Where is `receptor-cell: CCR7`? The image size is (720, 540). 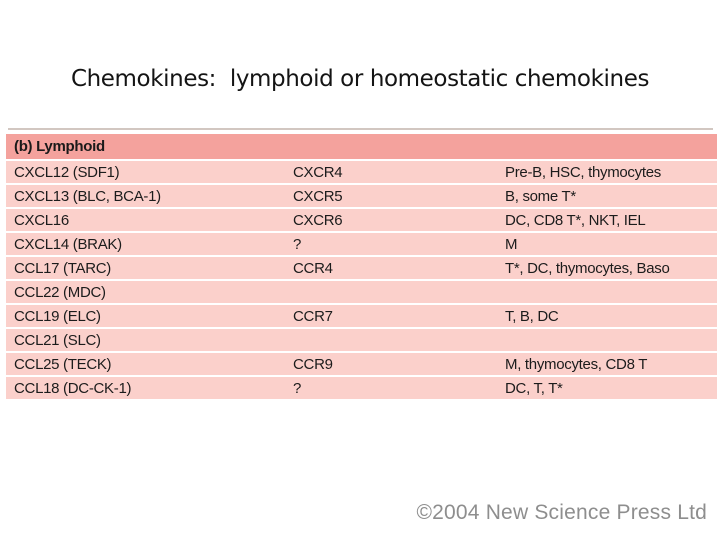 receptor-cell: CCR7 is located at coordinates (313, 316).